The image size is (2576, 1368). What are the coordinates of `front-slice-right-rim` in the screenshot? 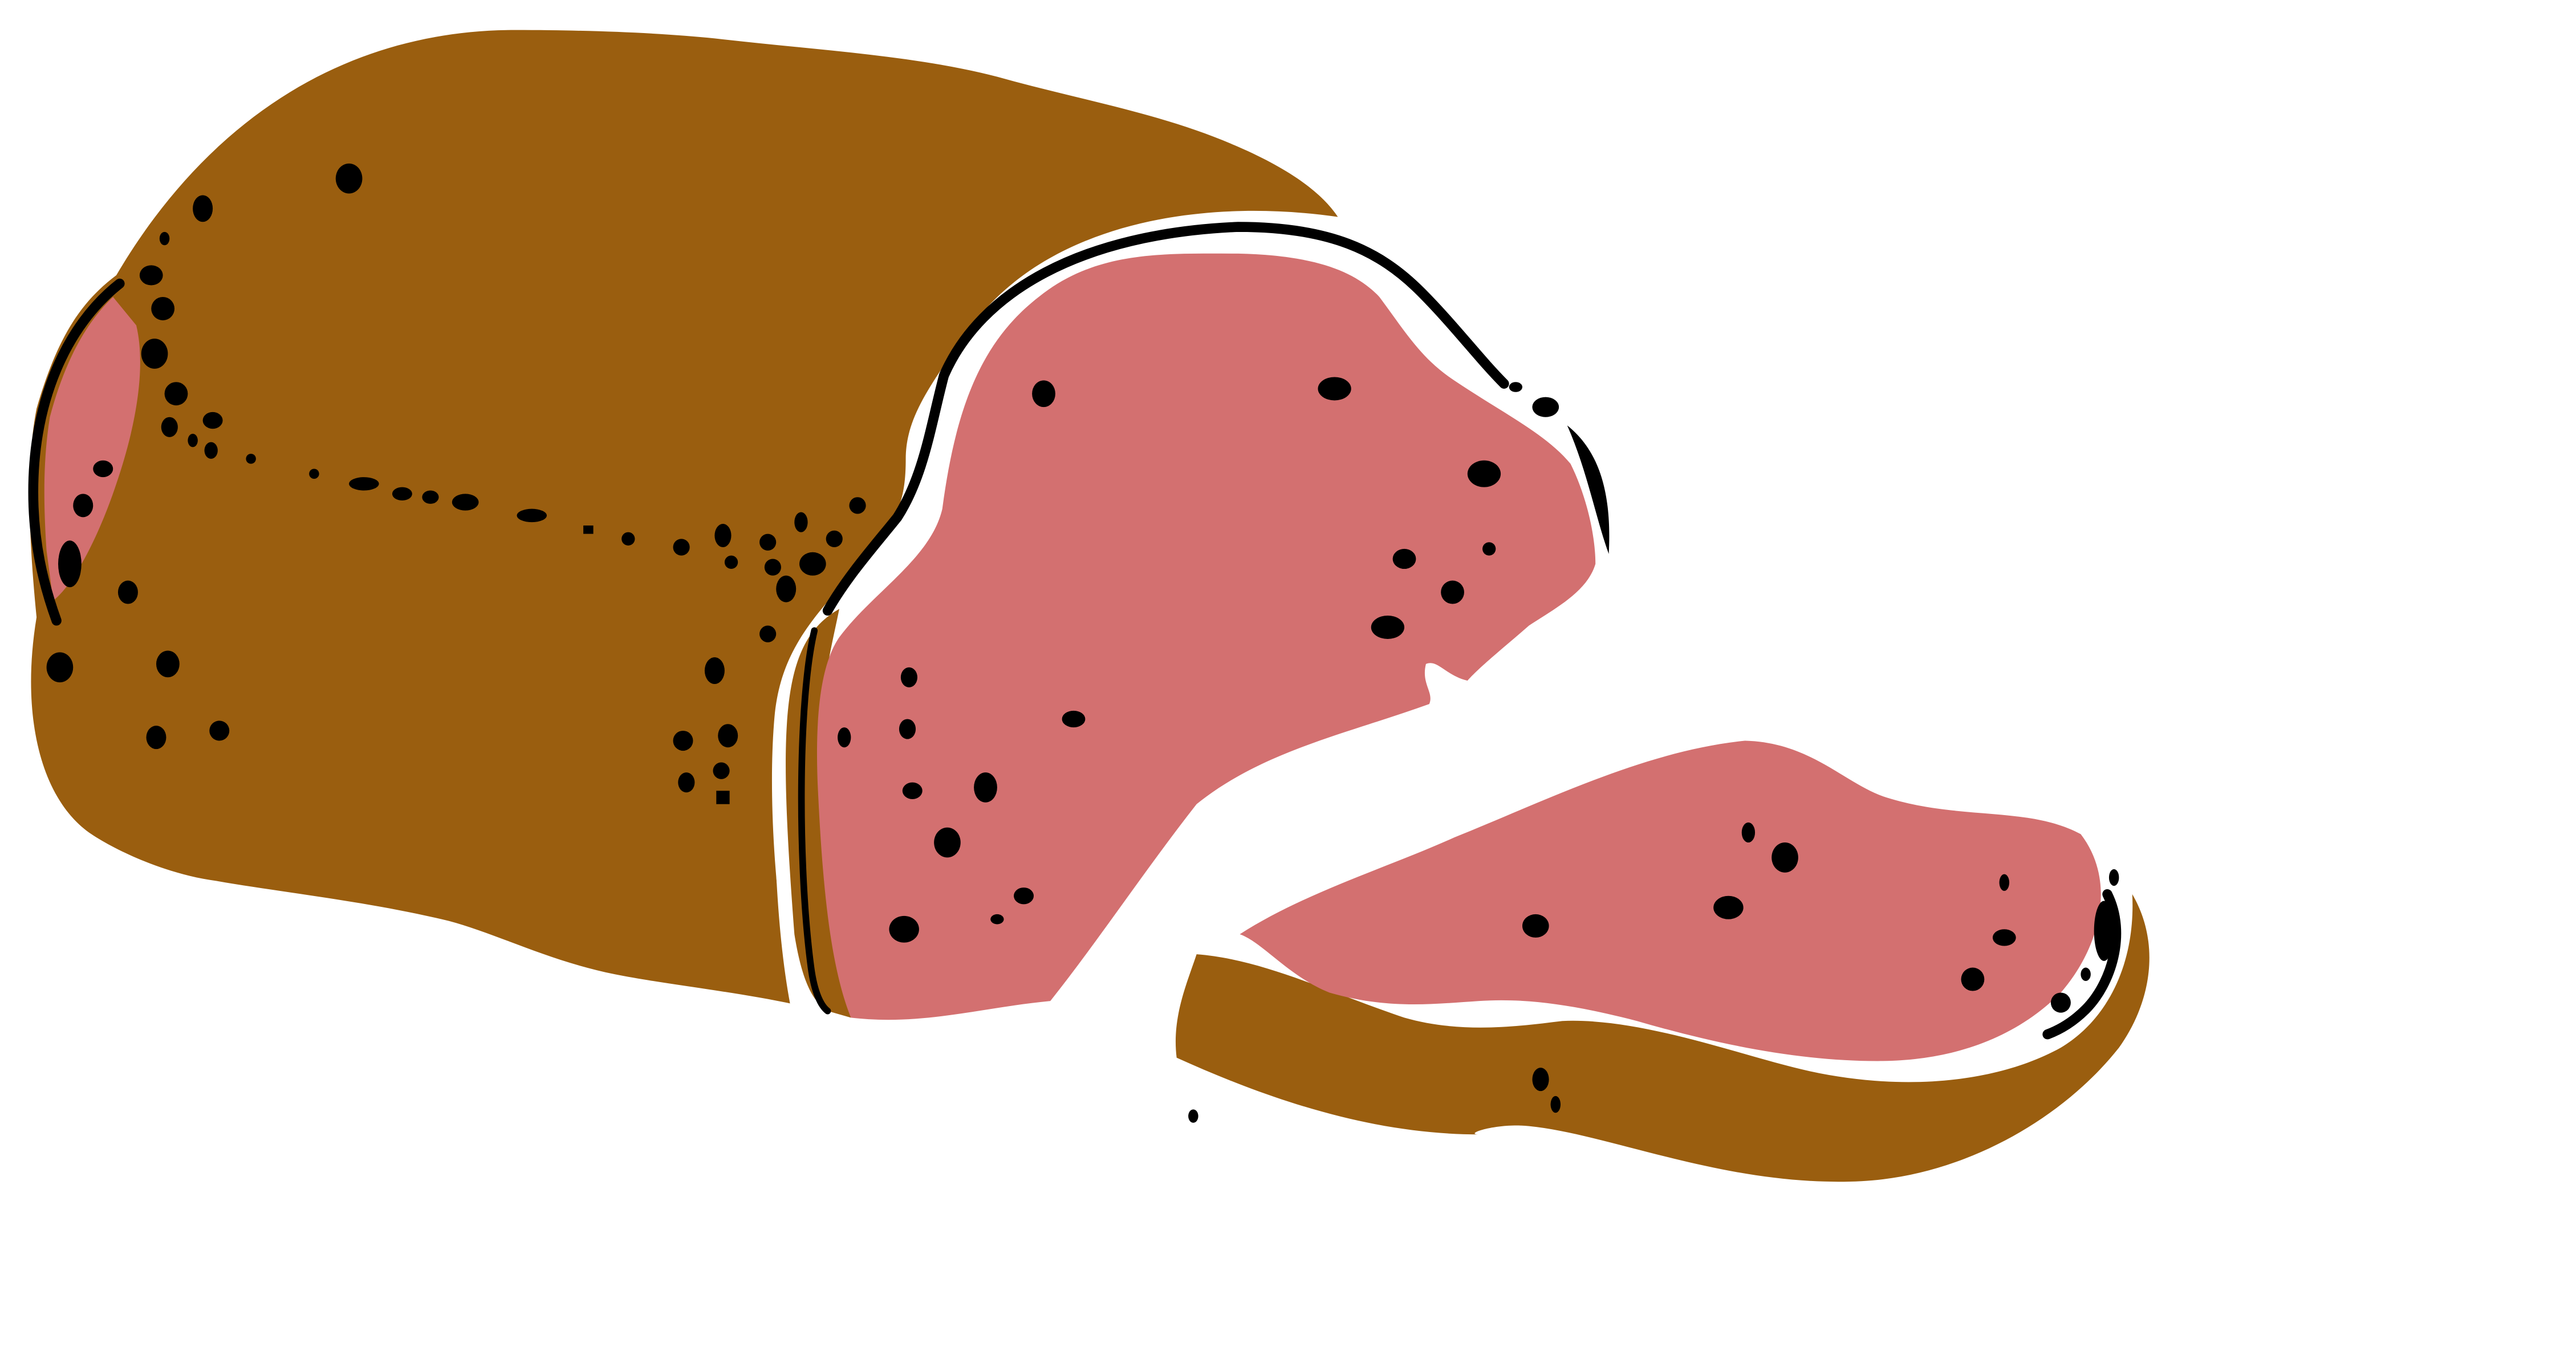 It's located at (1588, 489).